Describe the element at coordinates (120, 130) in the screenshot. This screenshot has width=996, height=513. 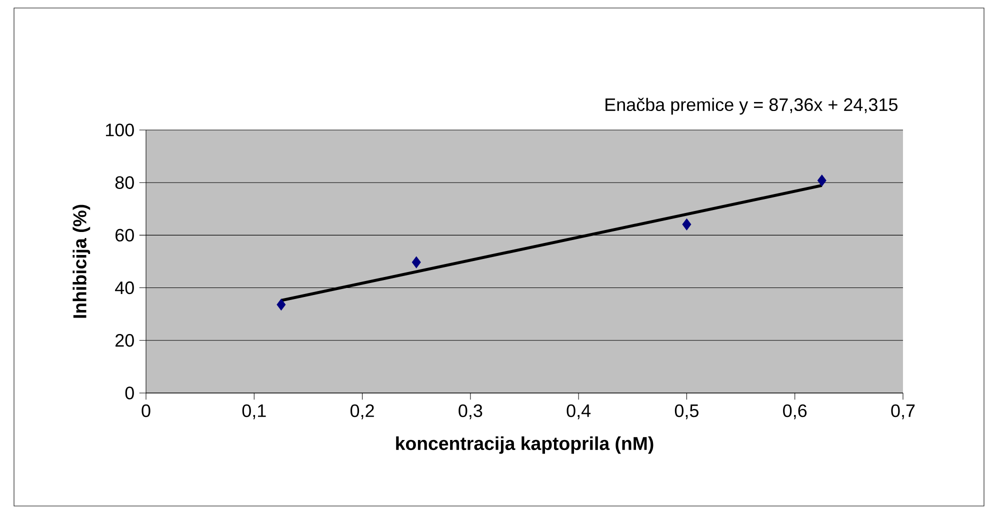
I see `y-tick-label: 100` at that location.